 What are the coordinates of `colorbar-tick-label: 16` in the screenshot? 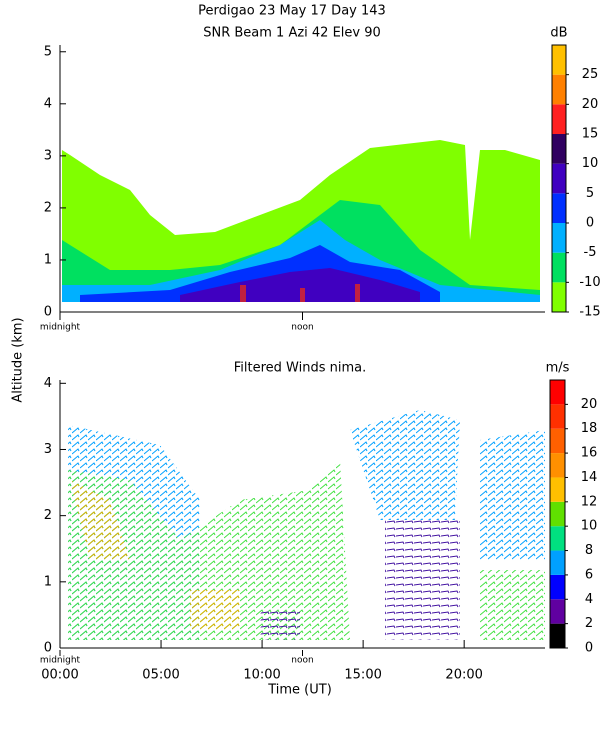 It's located at (589, 453).